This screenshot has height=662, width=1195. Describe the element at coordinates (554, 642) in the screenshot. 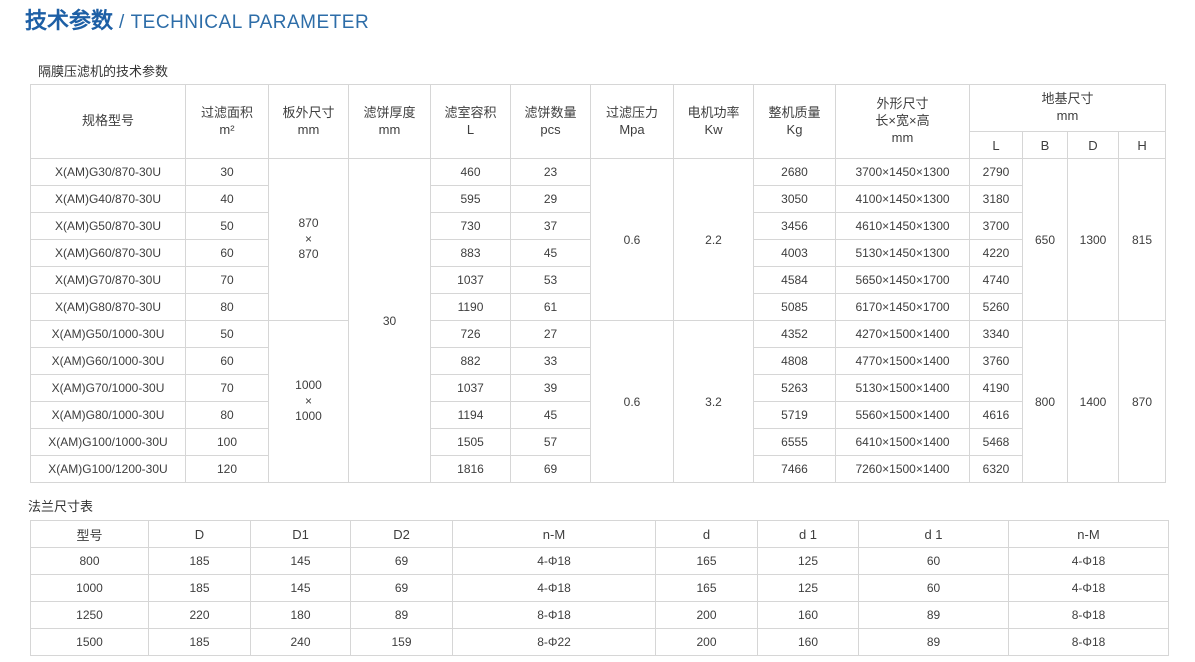

I see `cell: 8-Φ22` at that location.